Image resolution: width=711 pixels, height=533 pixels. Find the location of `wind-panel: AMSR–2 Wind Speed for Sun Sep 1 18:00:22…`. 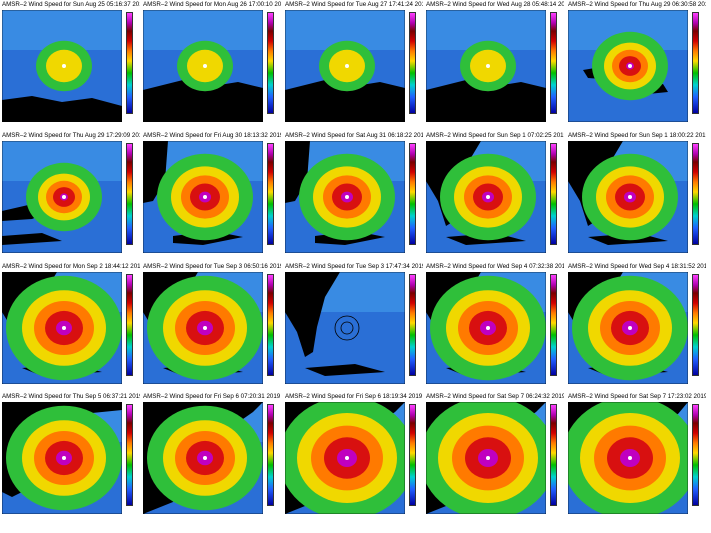

wind-panel: AMSR–2 Wind Speed for Sun Sep 1 18:00:22… is located at coordinates (636, 197).